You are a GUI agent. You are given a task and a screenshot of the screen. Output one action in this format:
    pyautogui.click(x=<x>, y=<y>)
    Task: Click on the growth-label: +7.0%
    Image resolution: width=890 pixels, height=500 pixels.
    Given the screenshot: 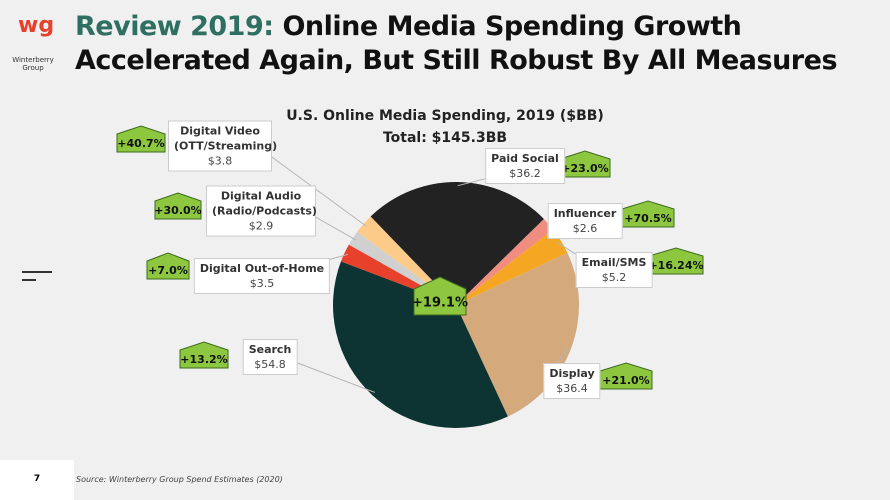 What is the action you would take?
    pyautogui.click(x=168, y=270)
    